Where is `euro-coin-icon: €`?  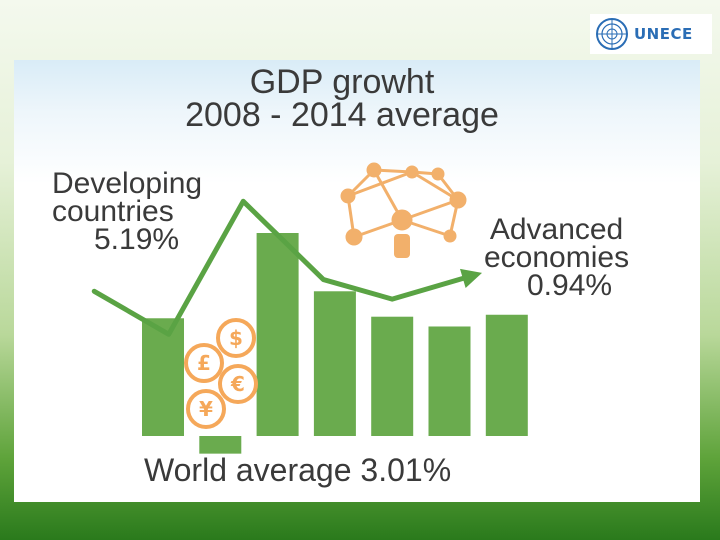 euro-coin-icon: € is located at coordinates (238, 384).